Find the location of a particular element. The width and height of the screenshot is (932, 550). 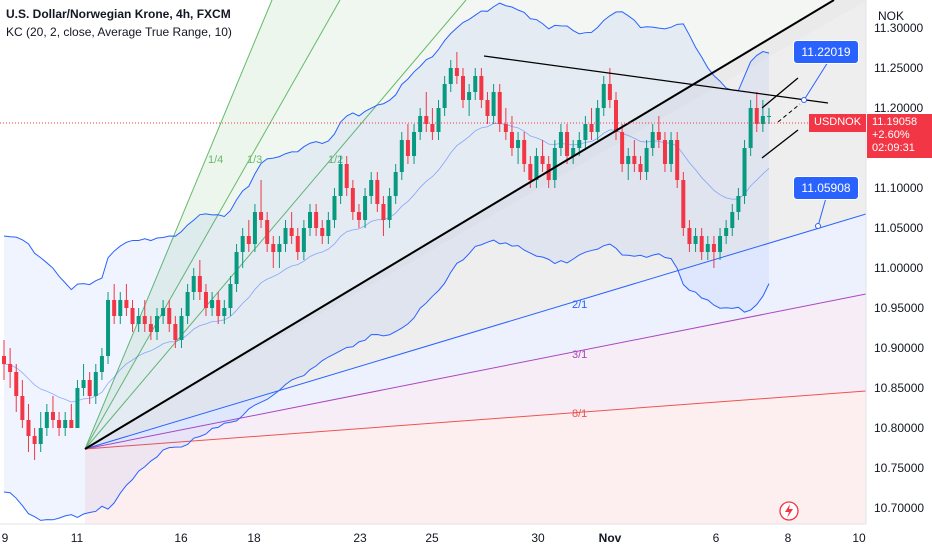

time-tick-label: 6 is located at coordinates (716, 538).